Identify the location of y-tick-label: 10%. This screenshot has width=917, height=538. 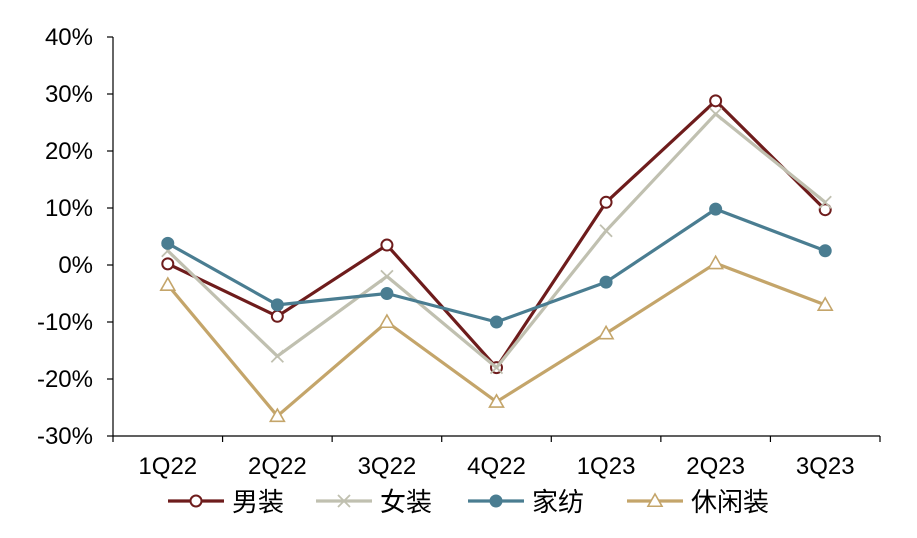
(69, 208).